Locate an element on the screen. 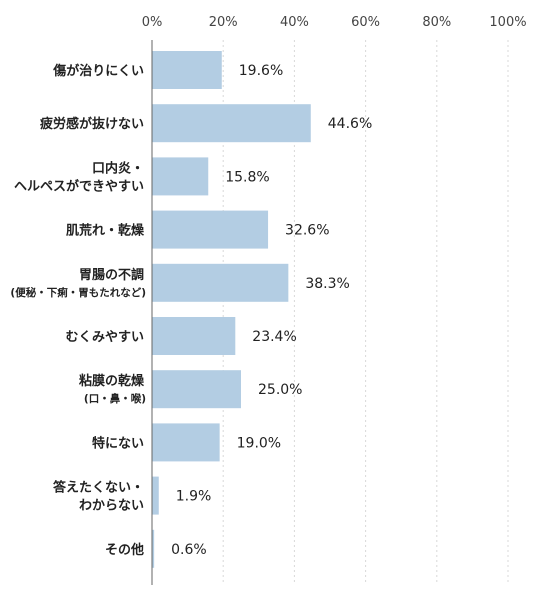 Image resolution: width=536 pixels, height=600 pixels. category-label: 胃腸の不調 is located at coordinates (111, 275).